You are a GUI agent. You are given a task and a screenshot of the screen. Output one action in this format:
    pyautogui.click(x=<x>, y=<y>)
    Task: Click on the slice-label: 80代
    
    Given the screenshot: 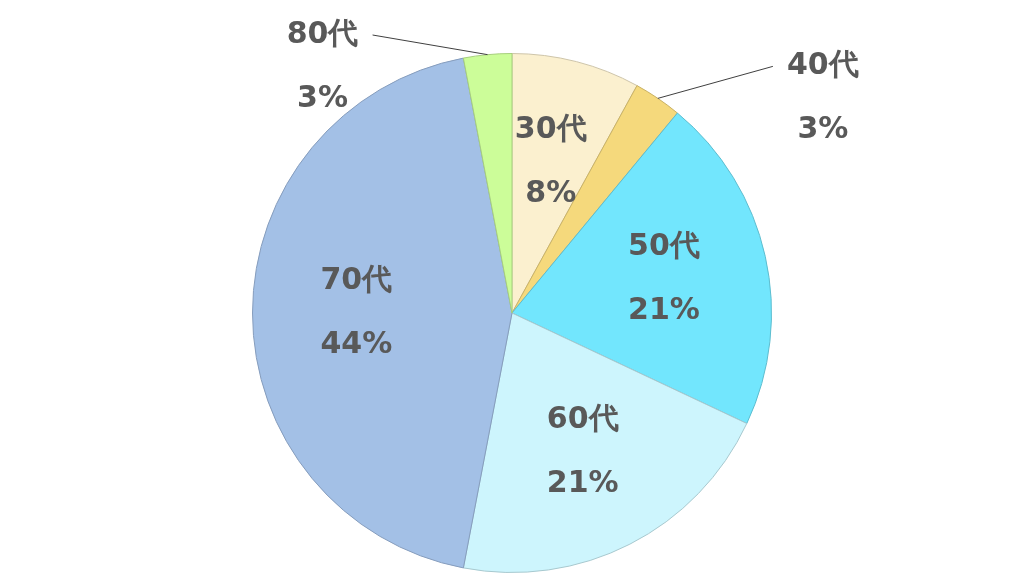 What is the action you would take?
    pyautogui.click(x=322, y=32)
    